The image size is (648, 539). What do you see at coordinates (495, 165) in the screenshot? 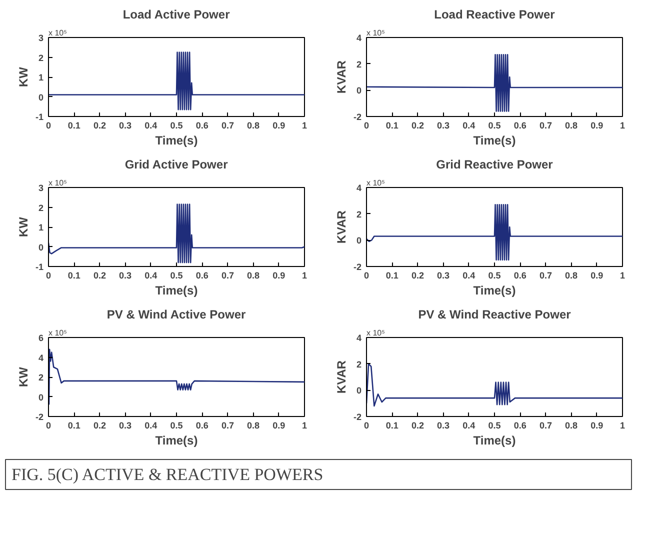
I see `chart-title: Grid Reactive Power` at bounding box center [495, 165].